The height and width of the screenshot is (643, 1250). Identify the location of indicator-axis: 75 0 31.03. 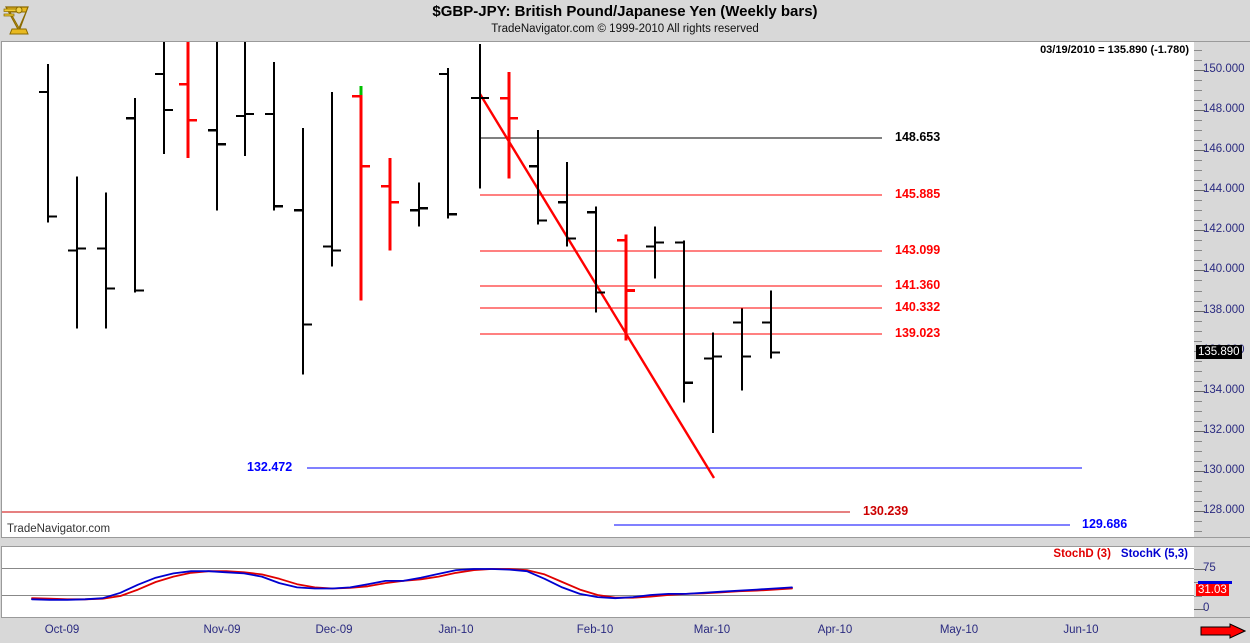
(1222, 582).